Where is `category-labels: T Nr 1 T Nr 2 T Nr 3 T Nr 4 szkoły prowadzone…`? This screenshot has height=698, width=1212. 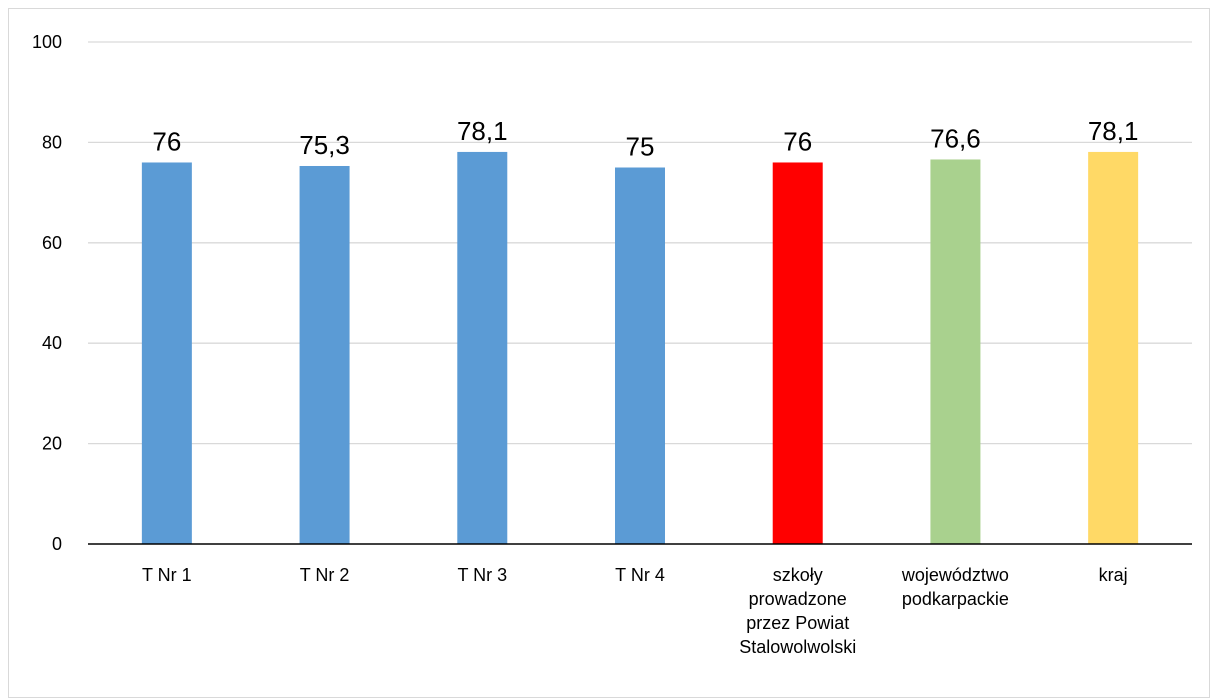
category-labels: T Nr 1 T Nr 2 T Nr 3 T Nr 4 szkoły prowadzone… is located at coordinates (635, 611).